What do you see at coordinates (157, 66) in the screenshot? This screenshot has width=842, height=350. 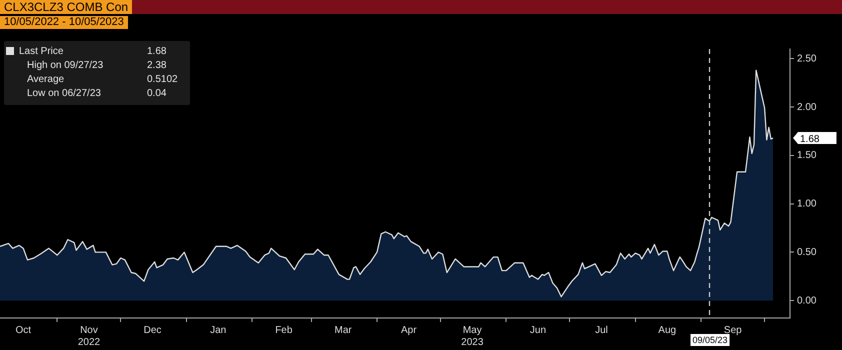 I see `annotation: 2.38` at bounding box center [157, 66].